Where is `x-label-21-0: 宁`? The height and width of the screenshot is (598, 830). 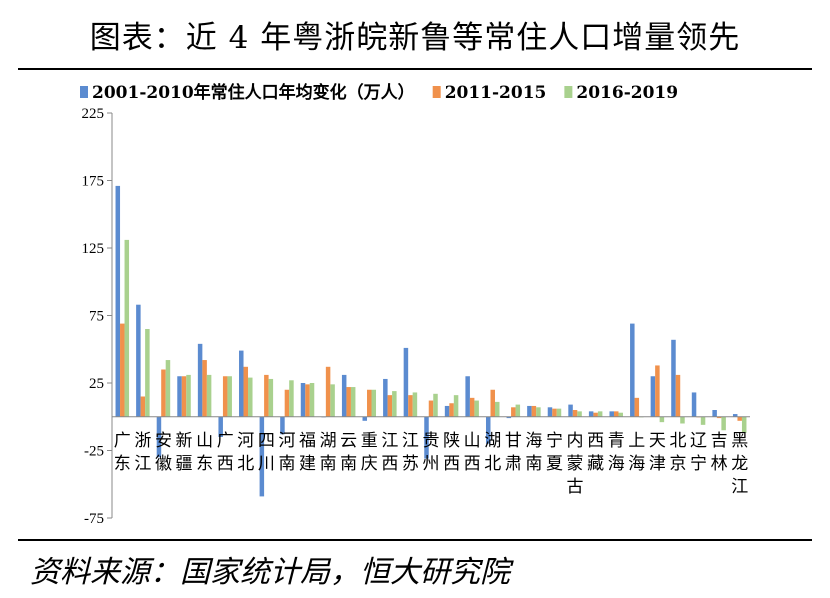 x-label-21-0: 宁 is located at coordinates (554, 441).